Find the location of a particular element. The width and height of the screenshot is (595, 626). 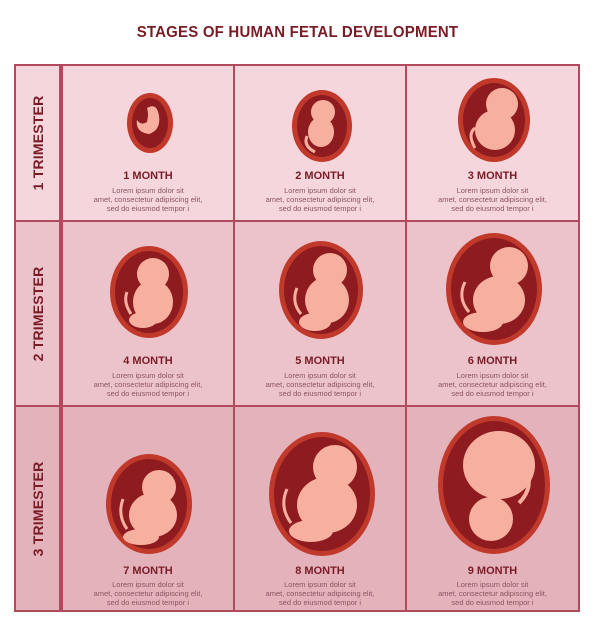

embryo-month-1-illustration is located at coordinates (150, 123).